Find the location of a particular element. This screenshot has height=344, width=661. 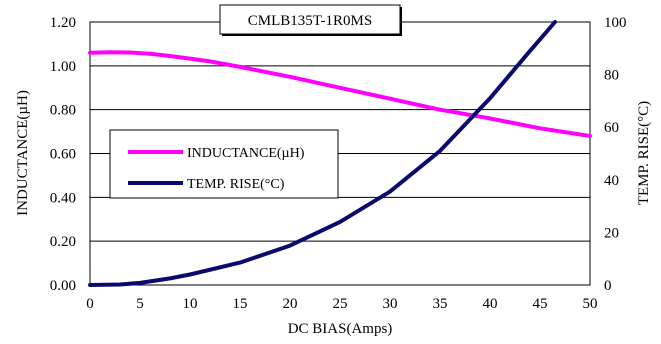

y-left-tick-label: 0.20 is located at coordinates (63, 242).